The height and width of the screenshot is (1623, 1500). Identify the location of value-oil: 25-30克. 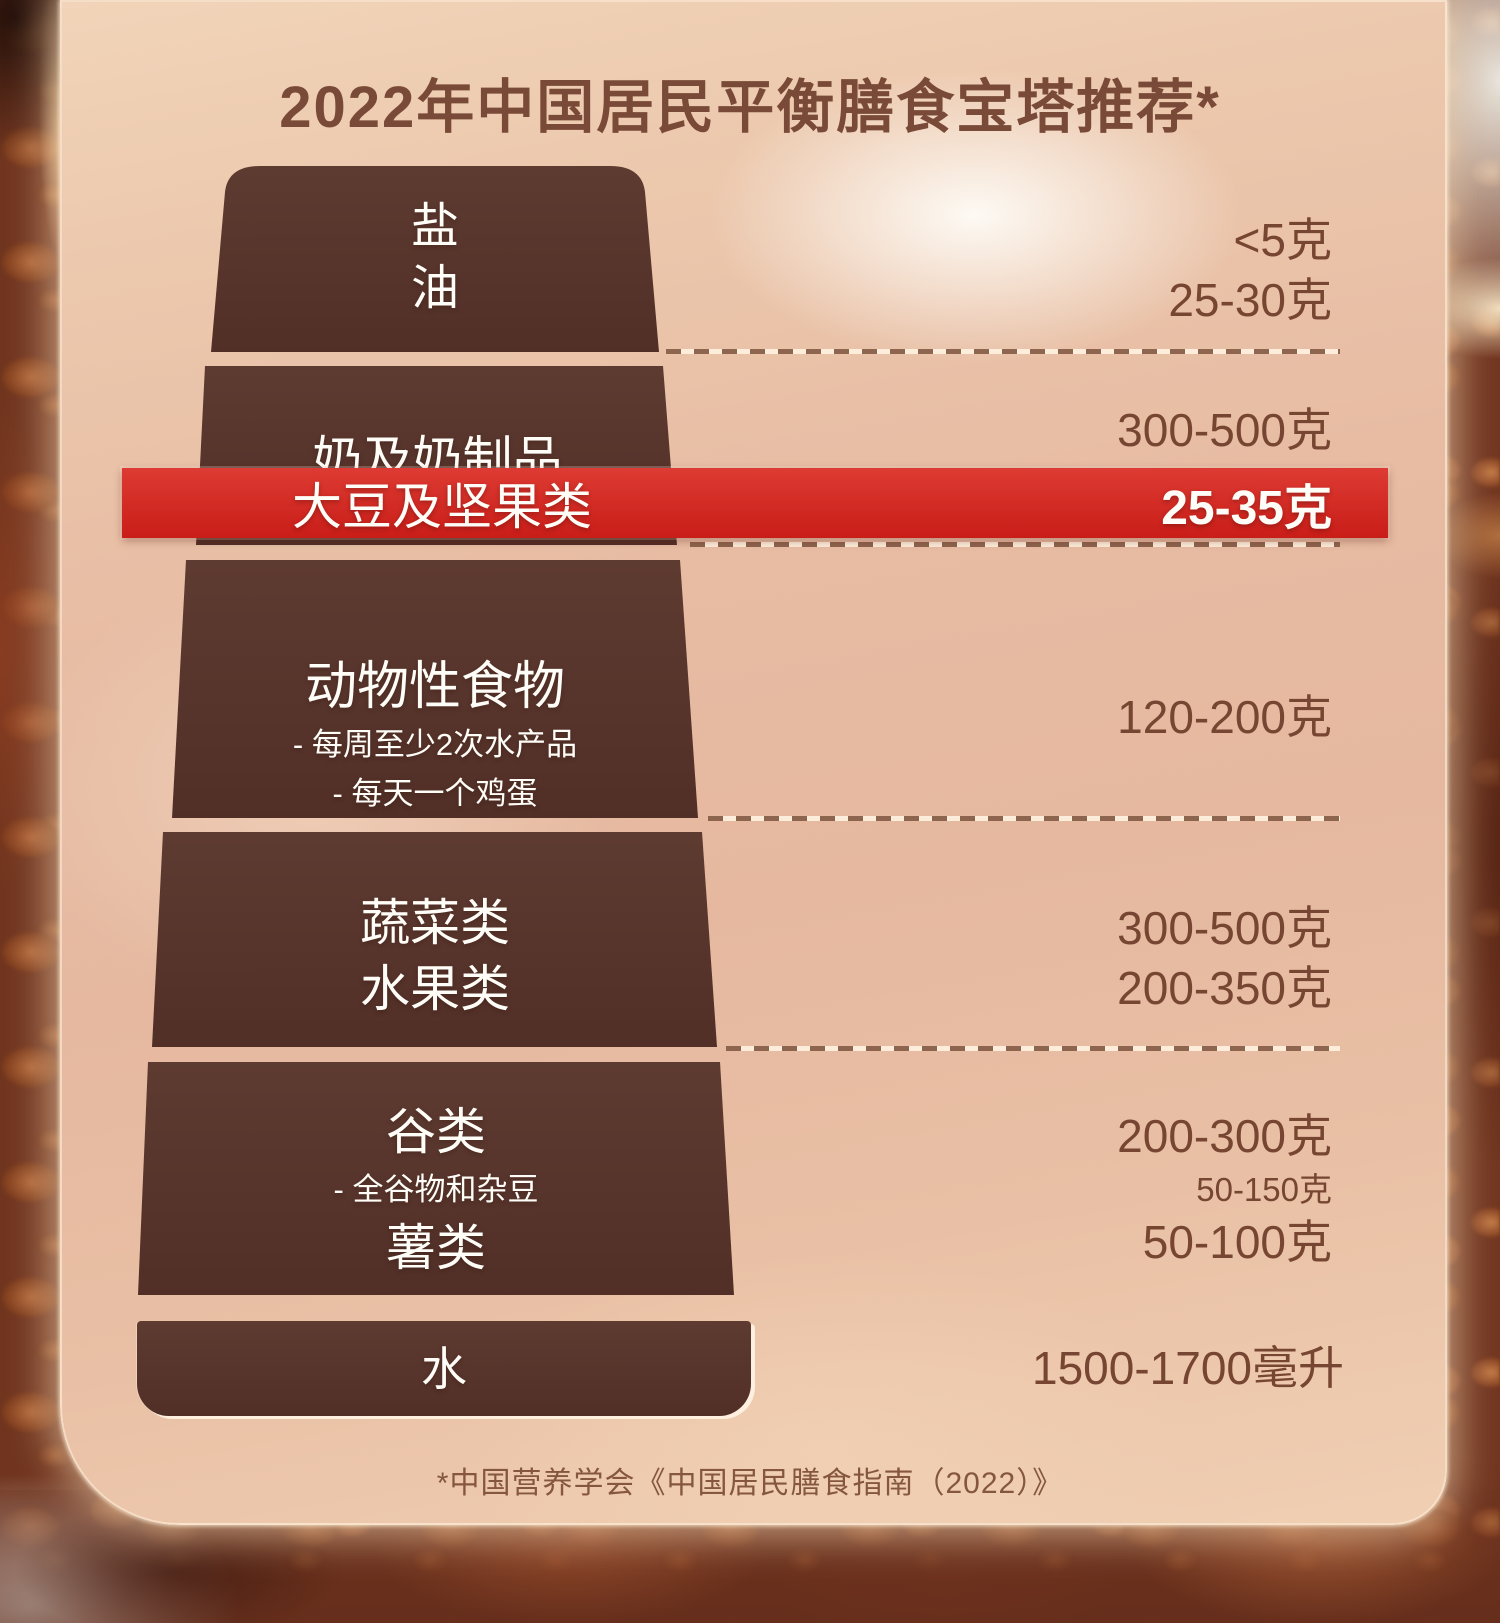
(1250, 300).